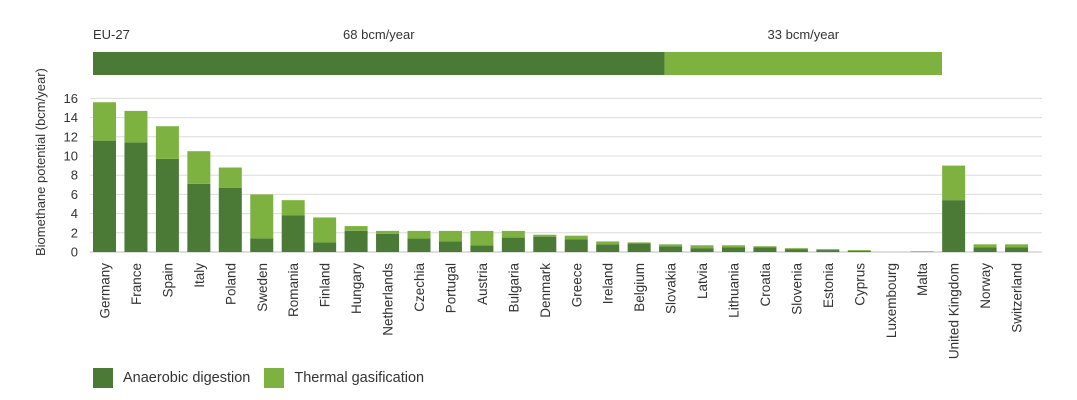 The image size is (1077, 400). I want to click on x-tick-label: Italy, so click(199, 275).